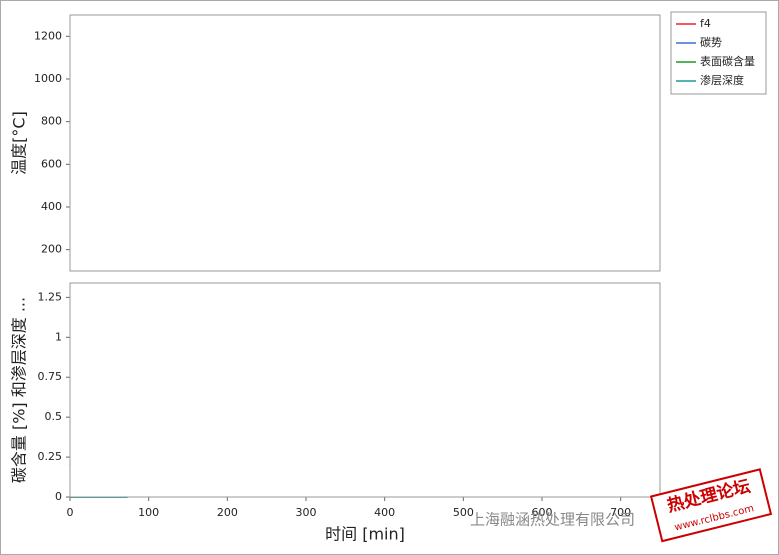 The image size is (779, 555). I want to click on y-tick-label: 400, so click(51, 206).